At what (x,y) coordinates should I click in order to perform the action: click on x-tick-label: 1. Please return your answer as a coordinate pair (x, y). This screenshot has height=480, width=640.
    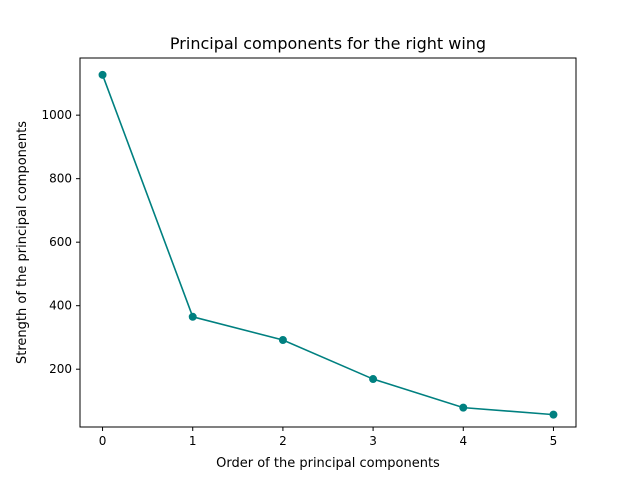
    Looking at the image, I should click on (193, 441).